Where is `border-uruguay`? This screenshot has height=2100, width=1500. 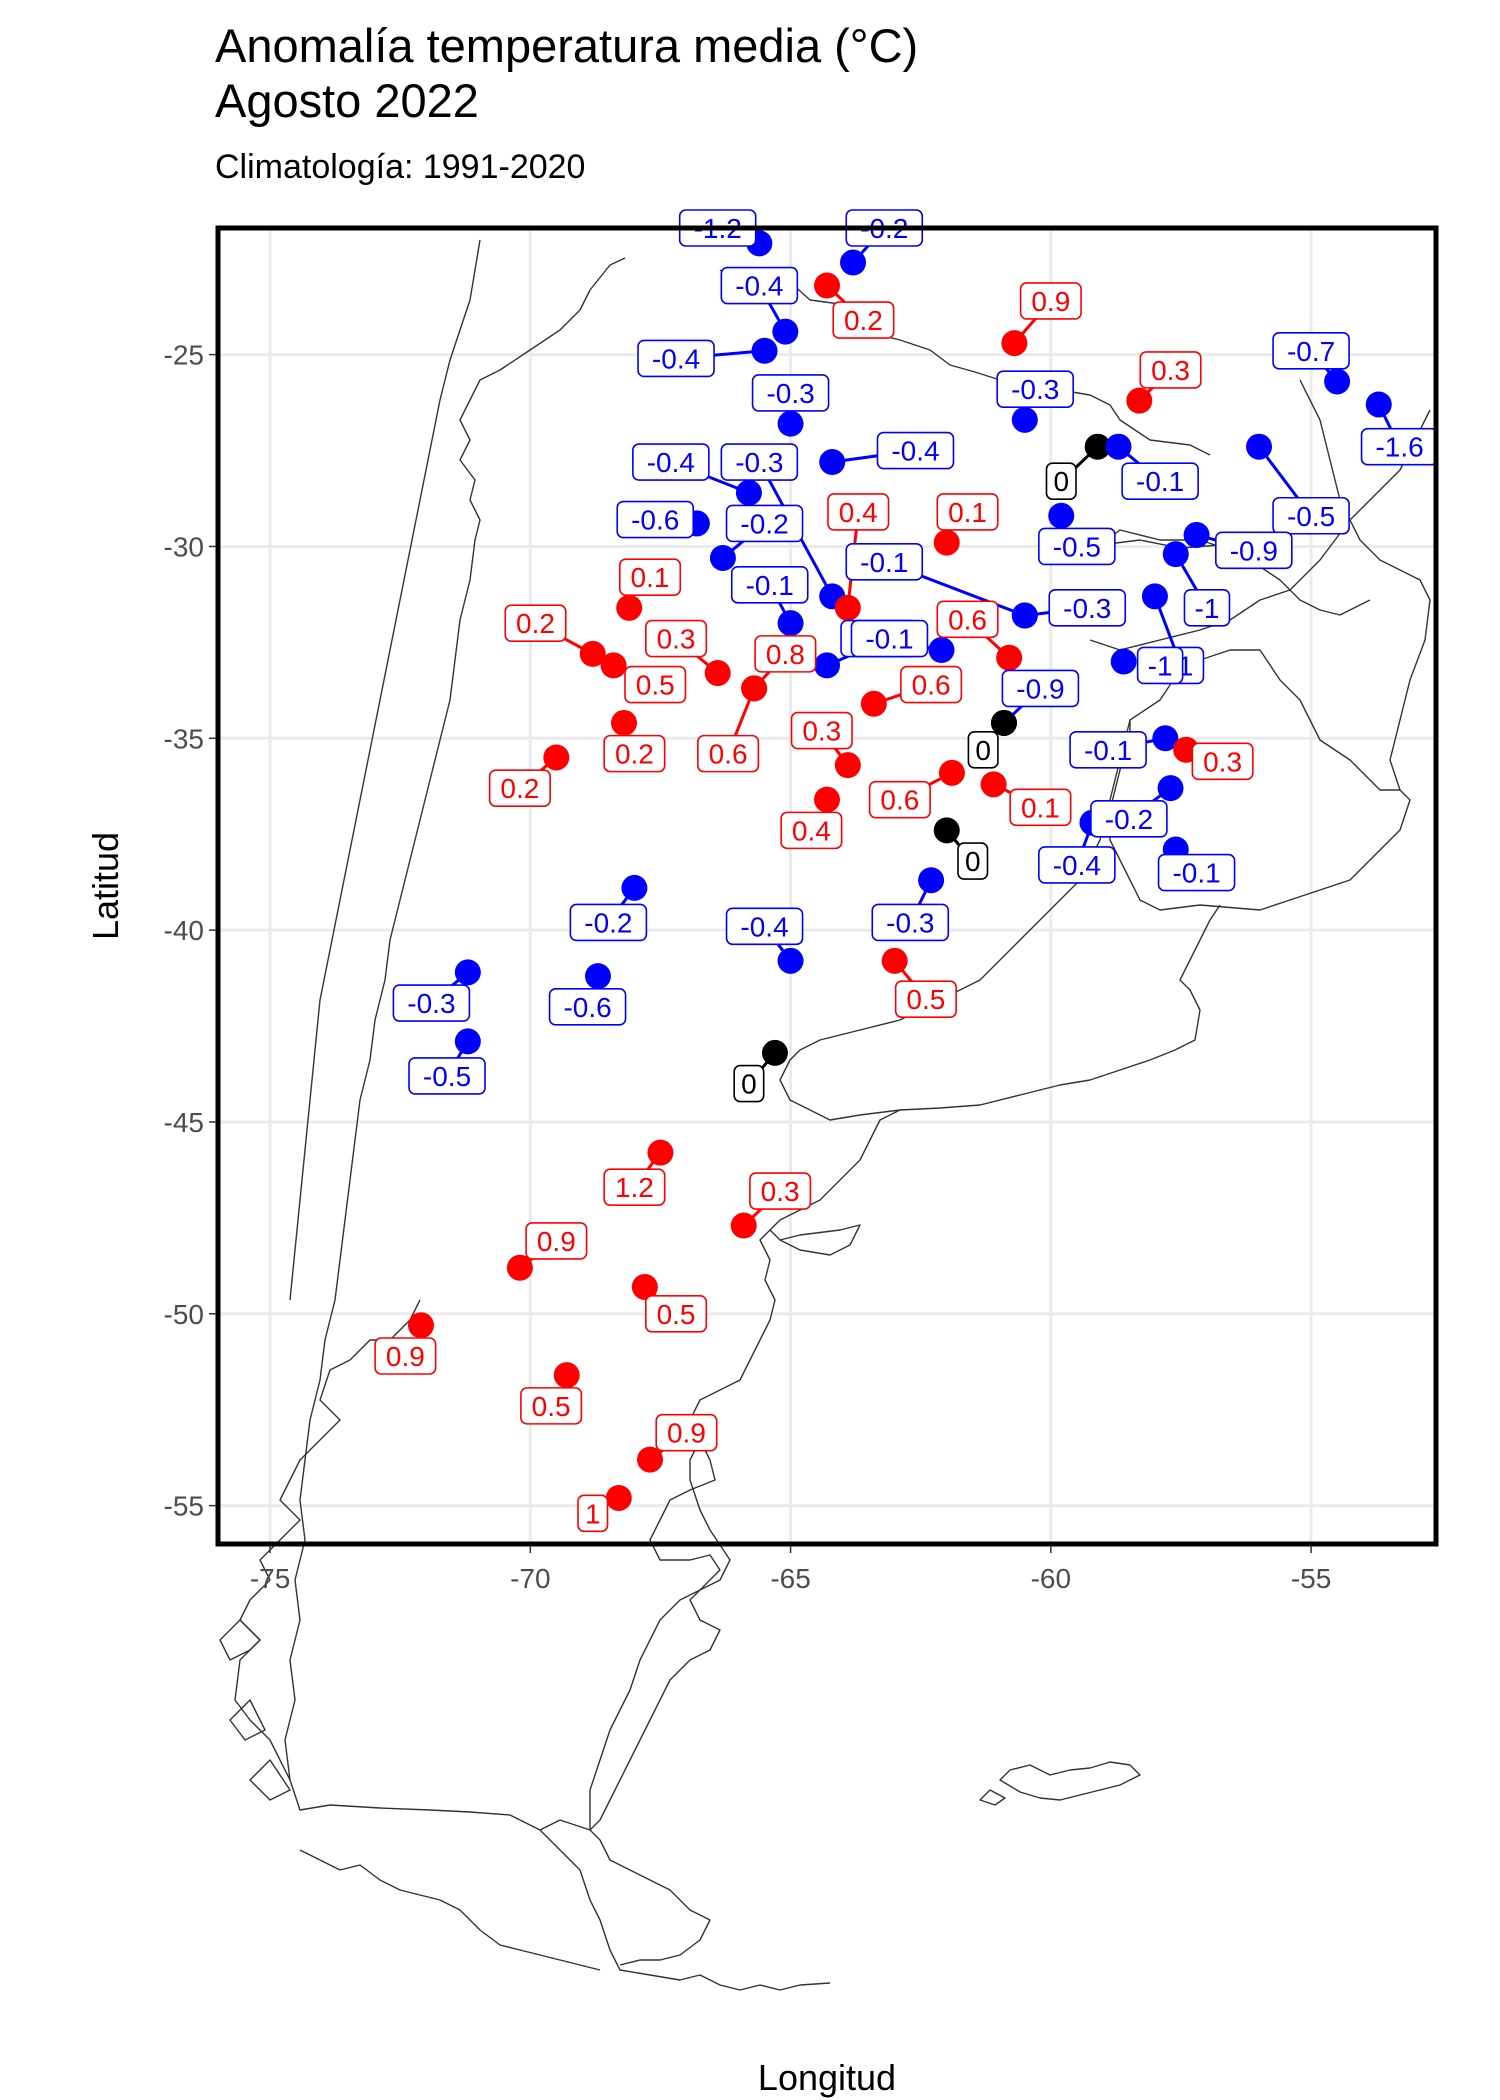
border-uruguay is located at coordinates (1260, 780).